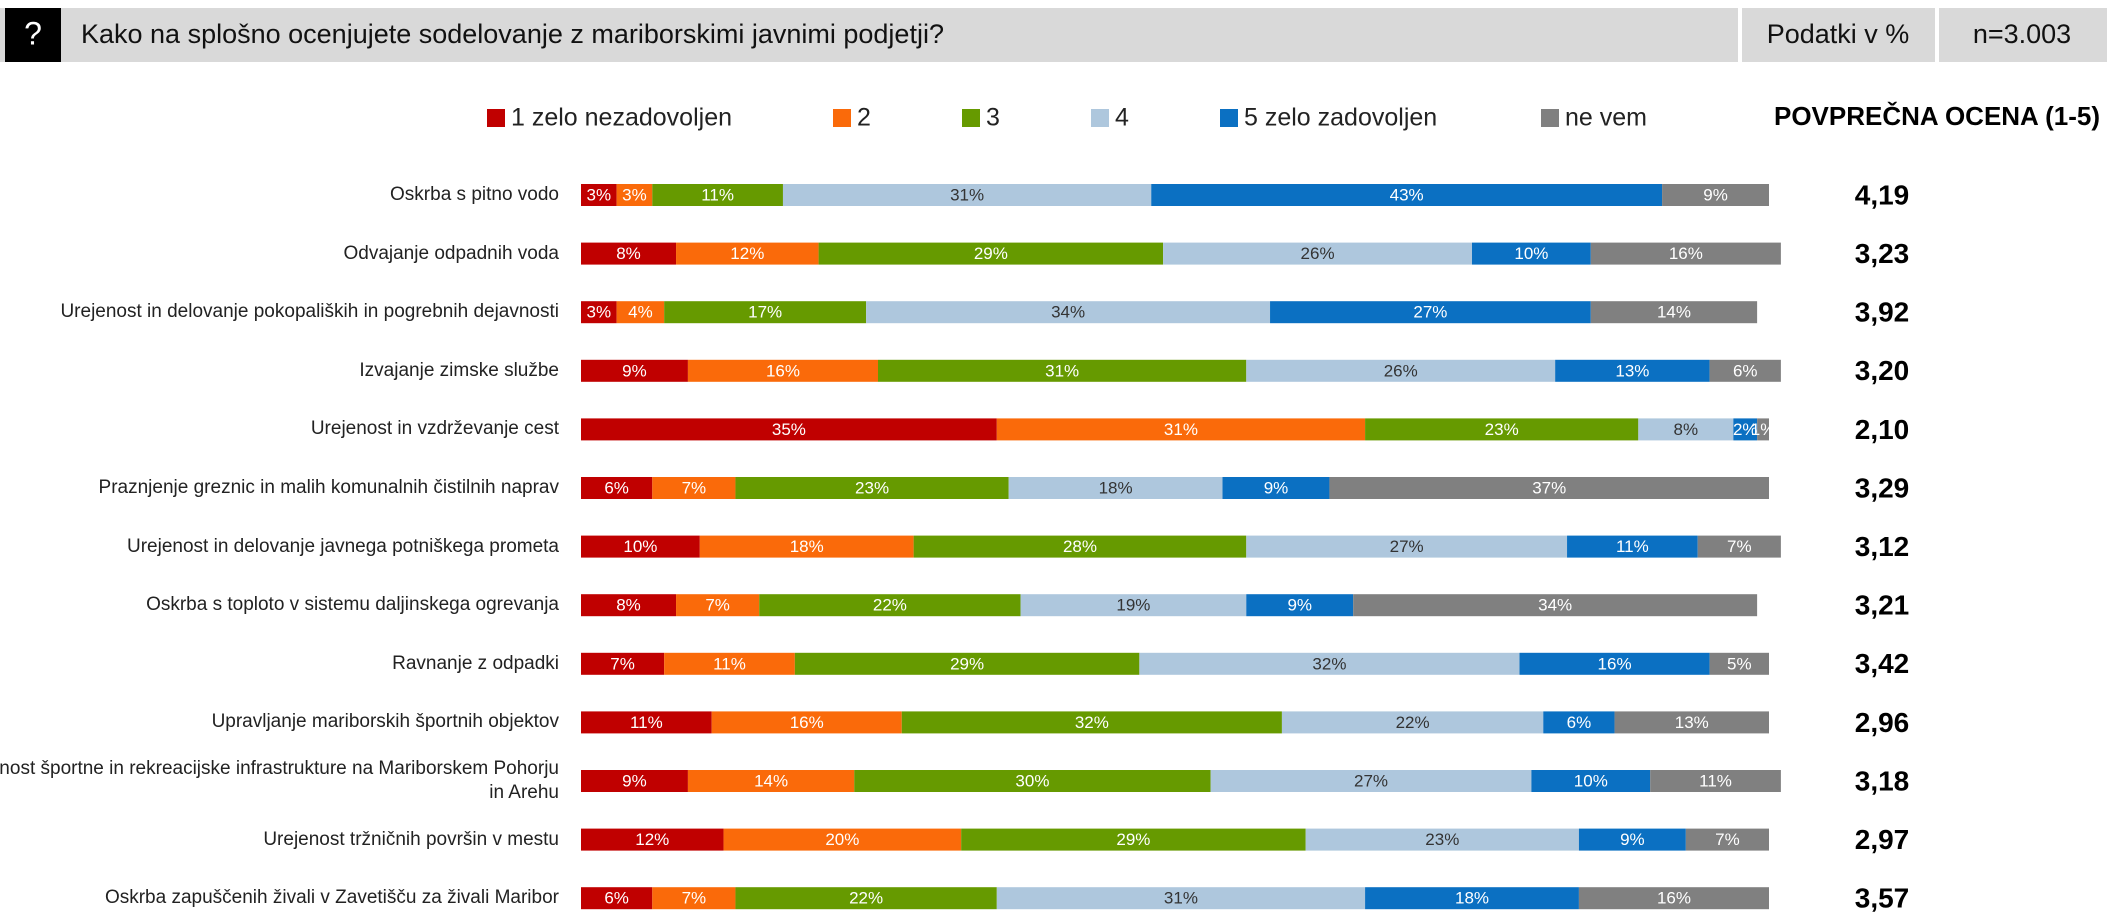 Image resolution: width=2107 pixels, height=912 pixels. I want to click on segment-label: 20%, so click(842, 839).